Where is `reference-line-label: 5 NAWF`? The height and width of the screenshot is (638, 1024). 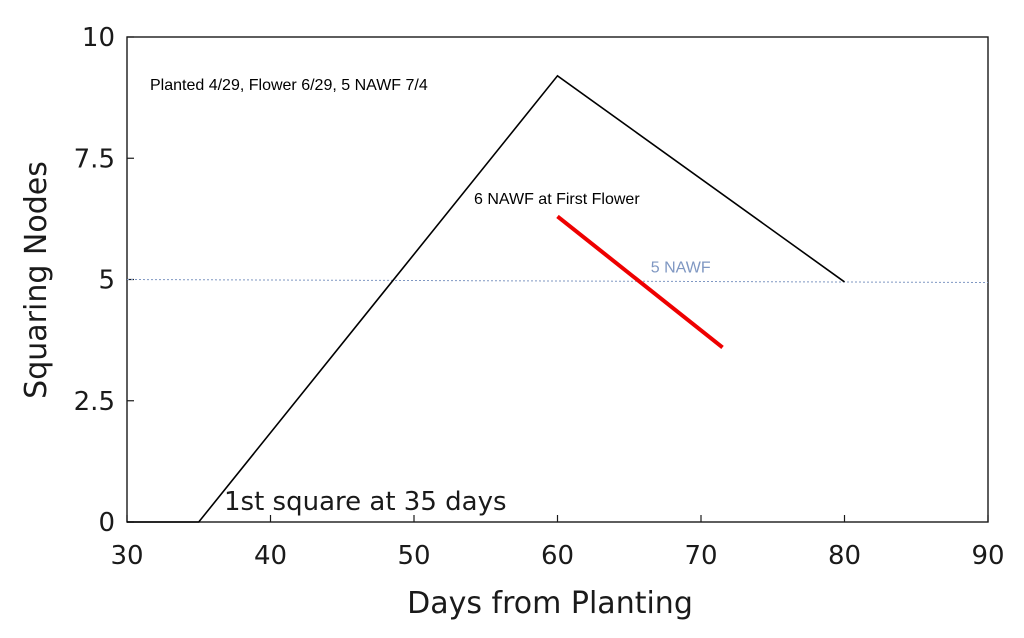
reference-line-label: 5 NAWF is located at coordinates (681, 268).